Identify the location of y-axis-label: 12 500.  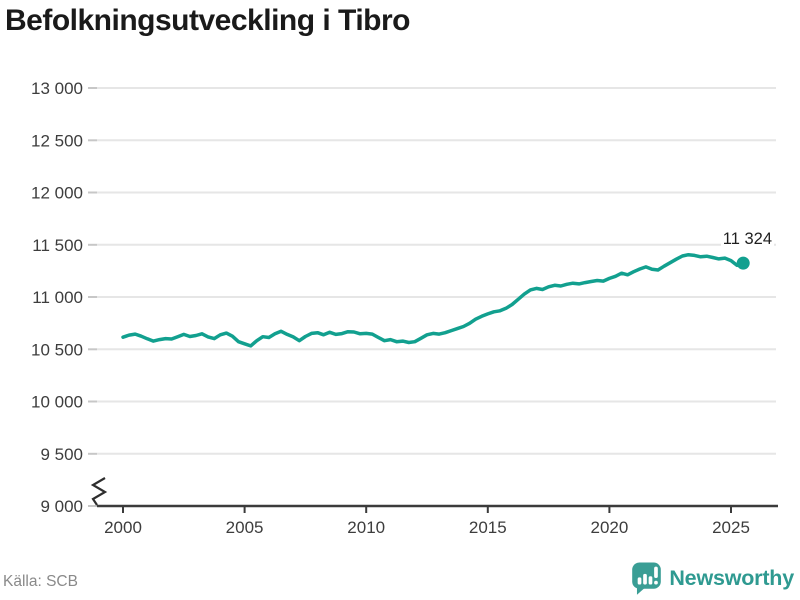
(57, 140).